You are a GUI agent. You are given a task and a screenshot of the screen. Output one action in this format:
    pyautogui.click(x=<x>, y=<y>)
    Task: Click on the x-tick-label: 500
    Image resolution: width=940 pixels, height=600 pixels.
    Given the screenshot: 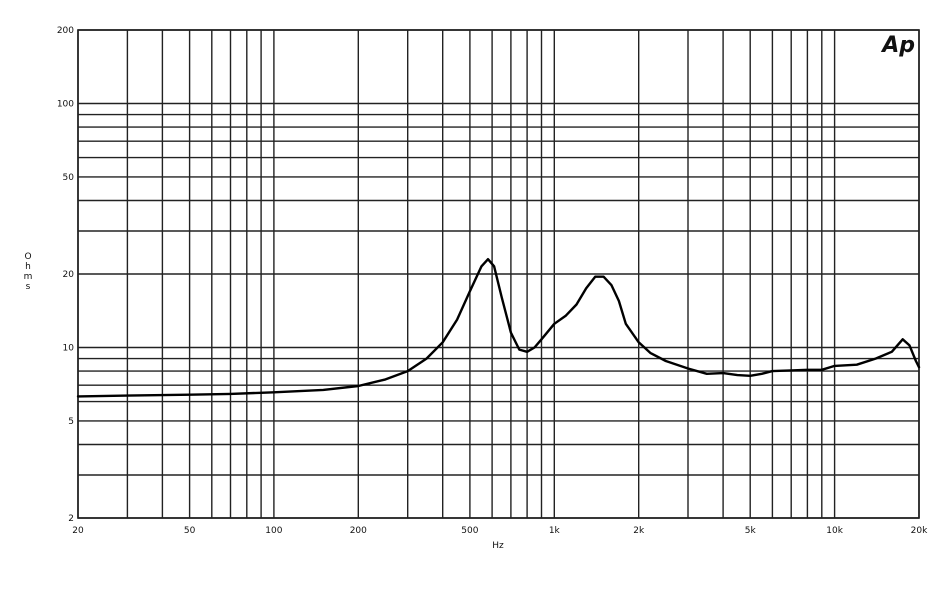 What is the action you would take?
    pyautogui.click(x=469, y=531)
    